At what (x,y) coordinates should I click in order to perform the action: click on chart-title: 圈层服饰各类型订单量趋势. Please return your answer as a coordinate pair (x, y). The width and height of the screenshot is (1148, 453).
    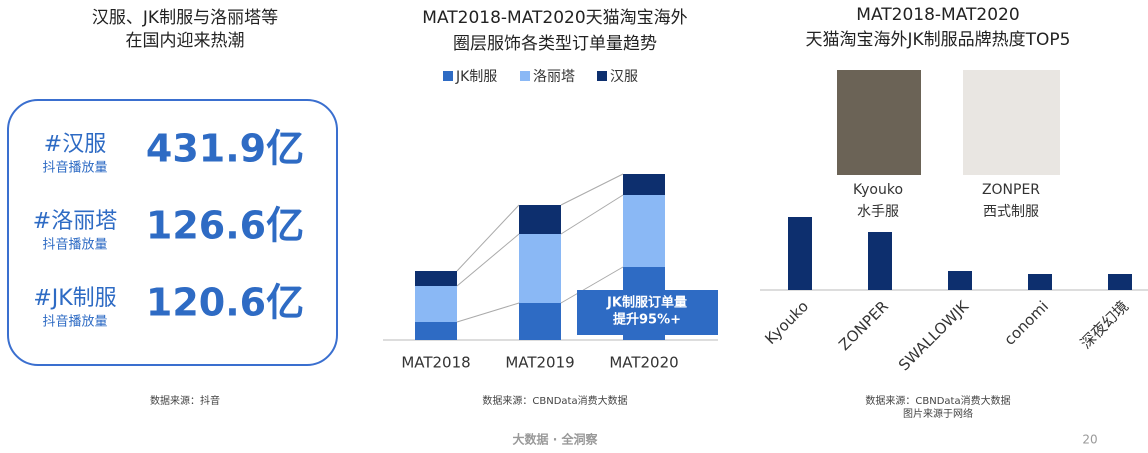
    Looking at the image, I should click on (555, 44).